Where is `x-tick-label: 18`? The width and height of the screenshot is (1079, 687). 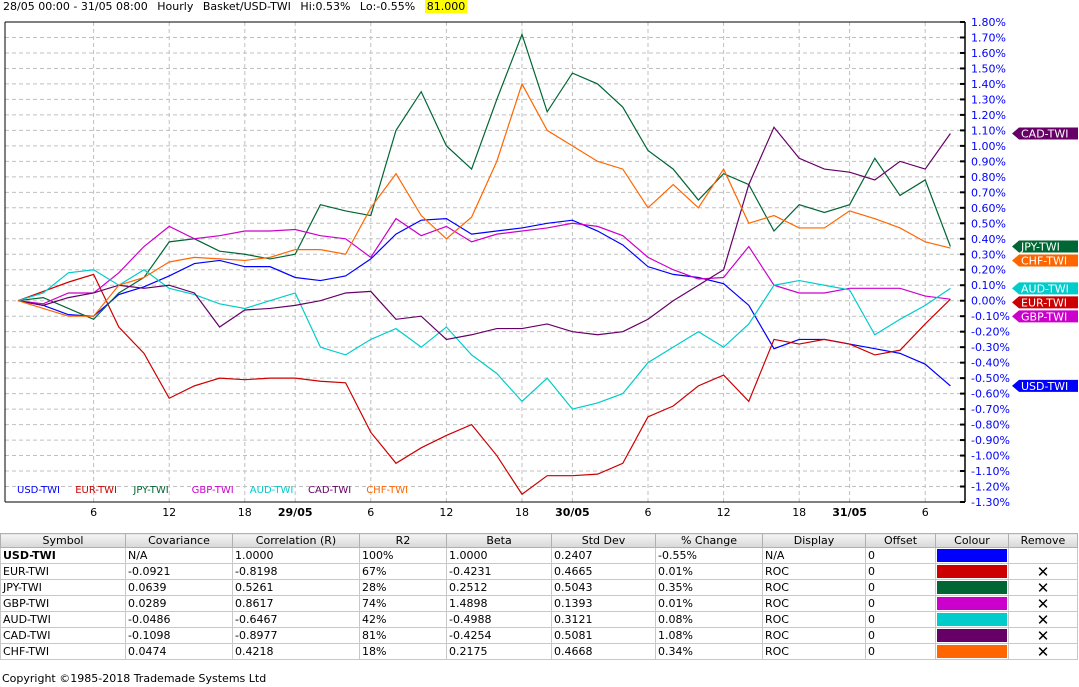 x-tick-label: 18 is located at coordinates (522, 512).